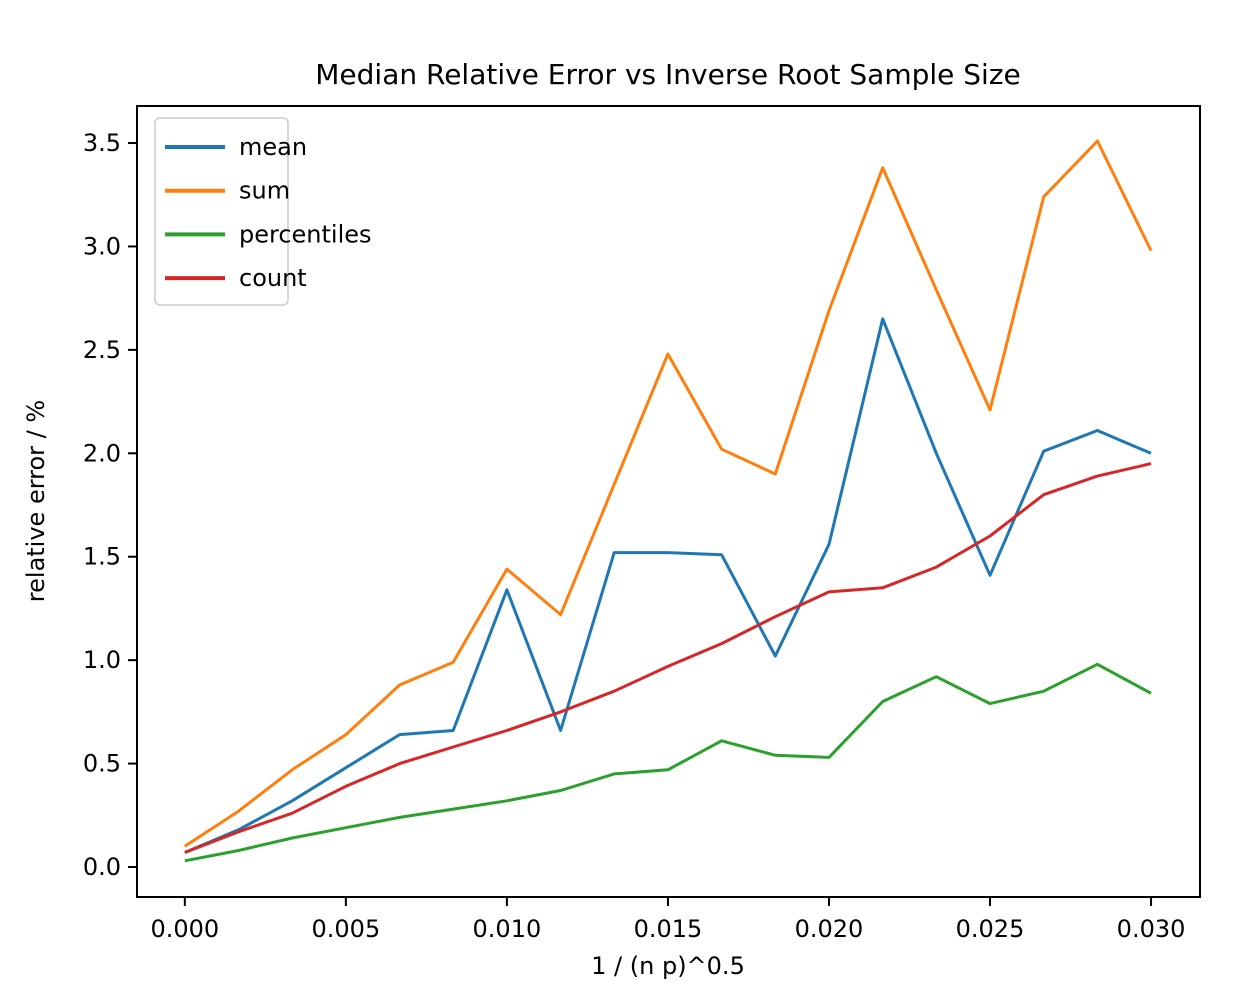 Image resolution: width=1250 pixels, height=1000 pixels. I want to click on y-tick-label: 2.5, so click(102, 350).